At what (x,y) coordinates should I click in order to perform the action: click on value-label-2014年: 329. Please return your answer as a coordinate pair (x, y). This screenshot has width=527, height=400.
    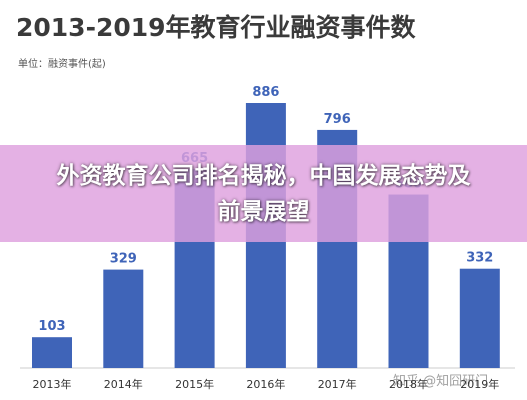
    Looking at the image, I should click on (123, 259).